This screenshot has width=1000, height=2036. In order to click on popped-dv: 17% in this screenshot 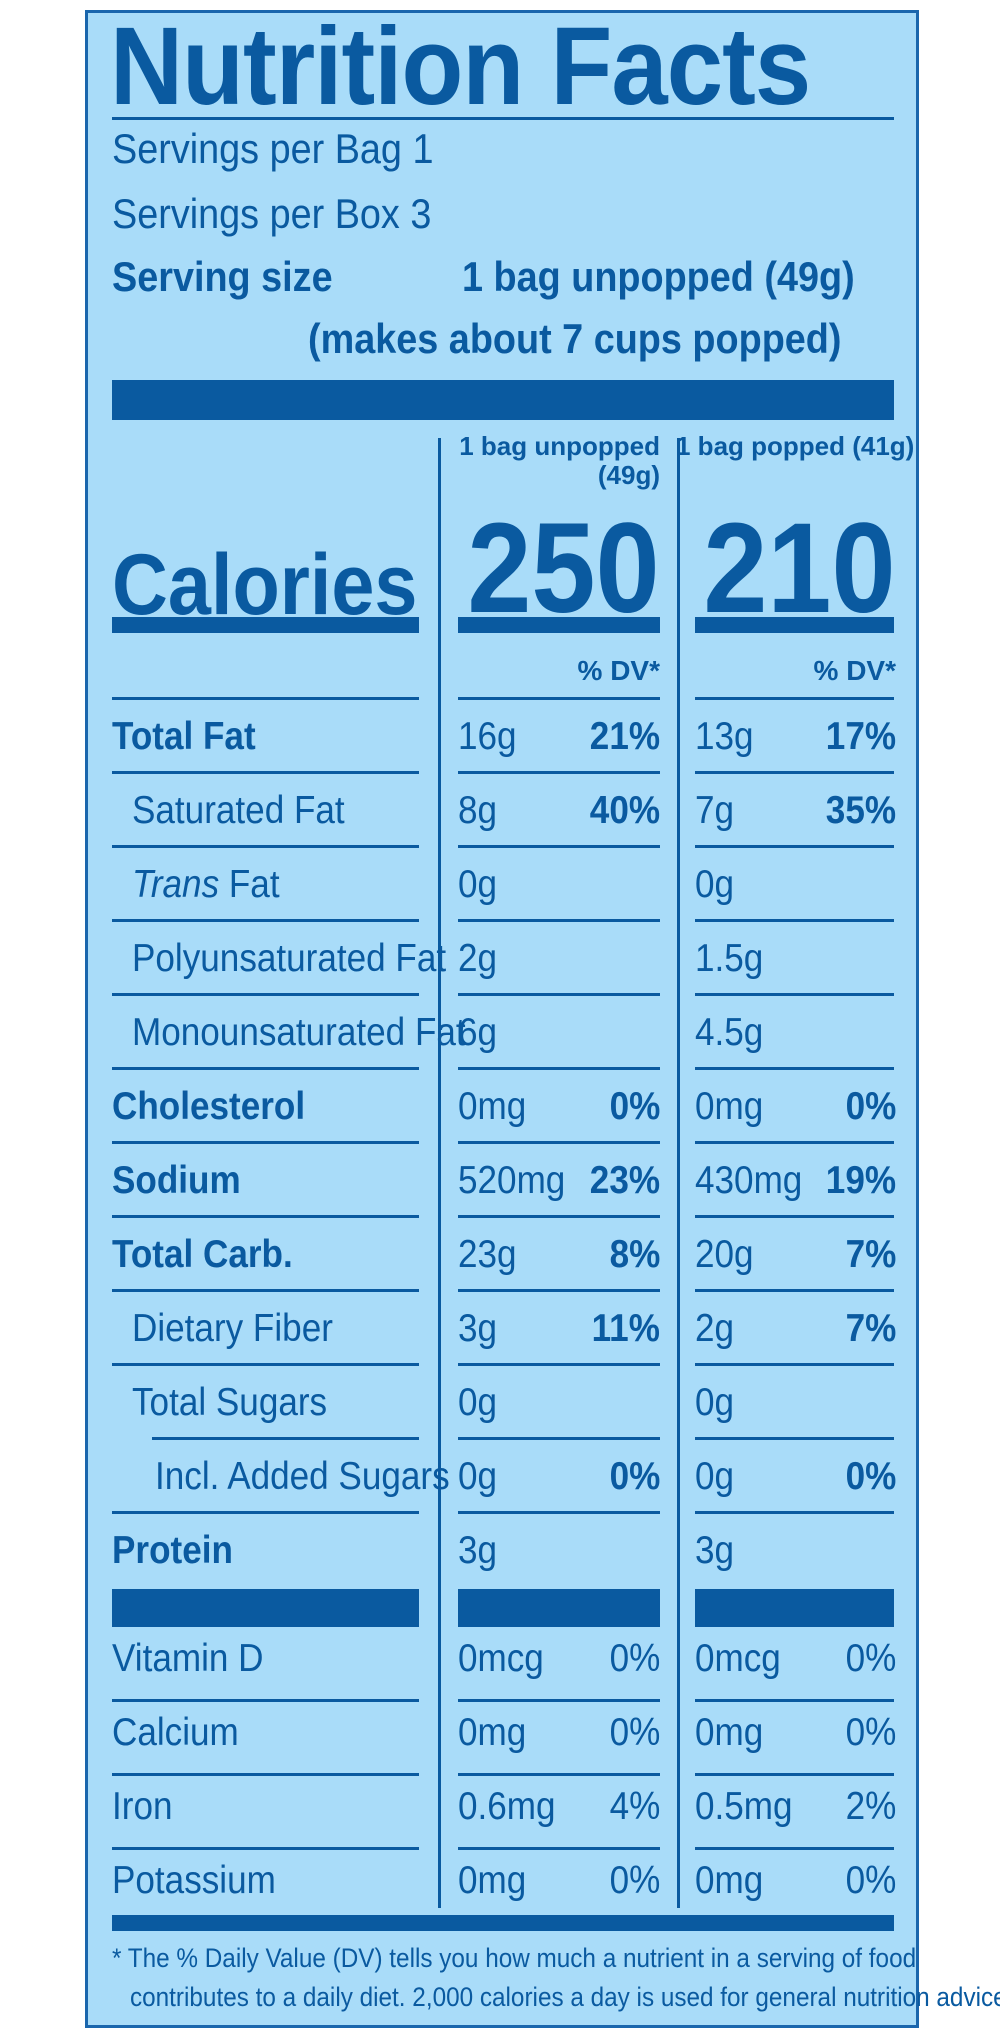, I will do `click(860, 736)`.